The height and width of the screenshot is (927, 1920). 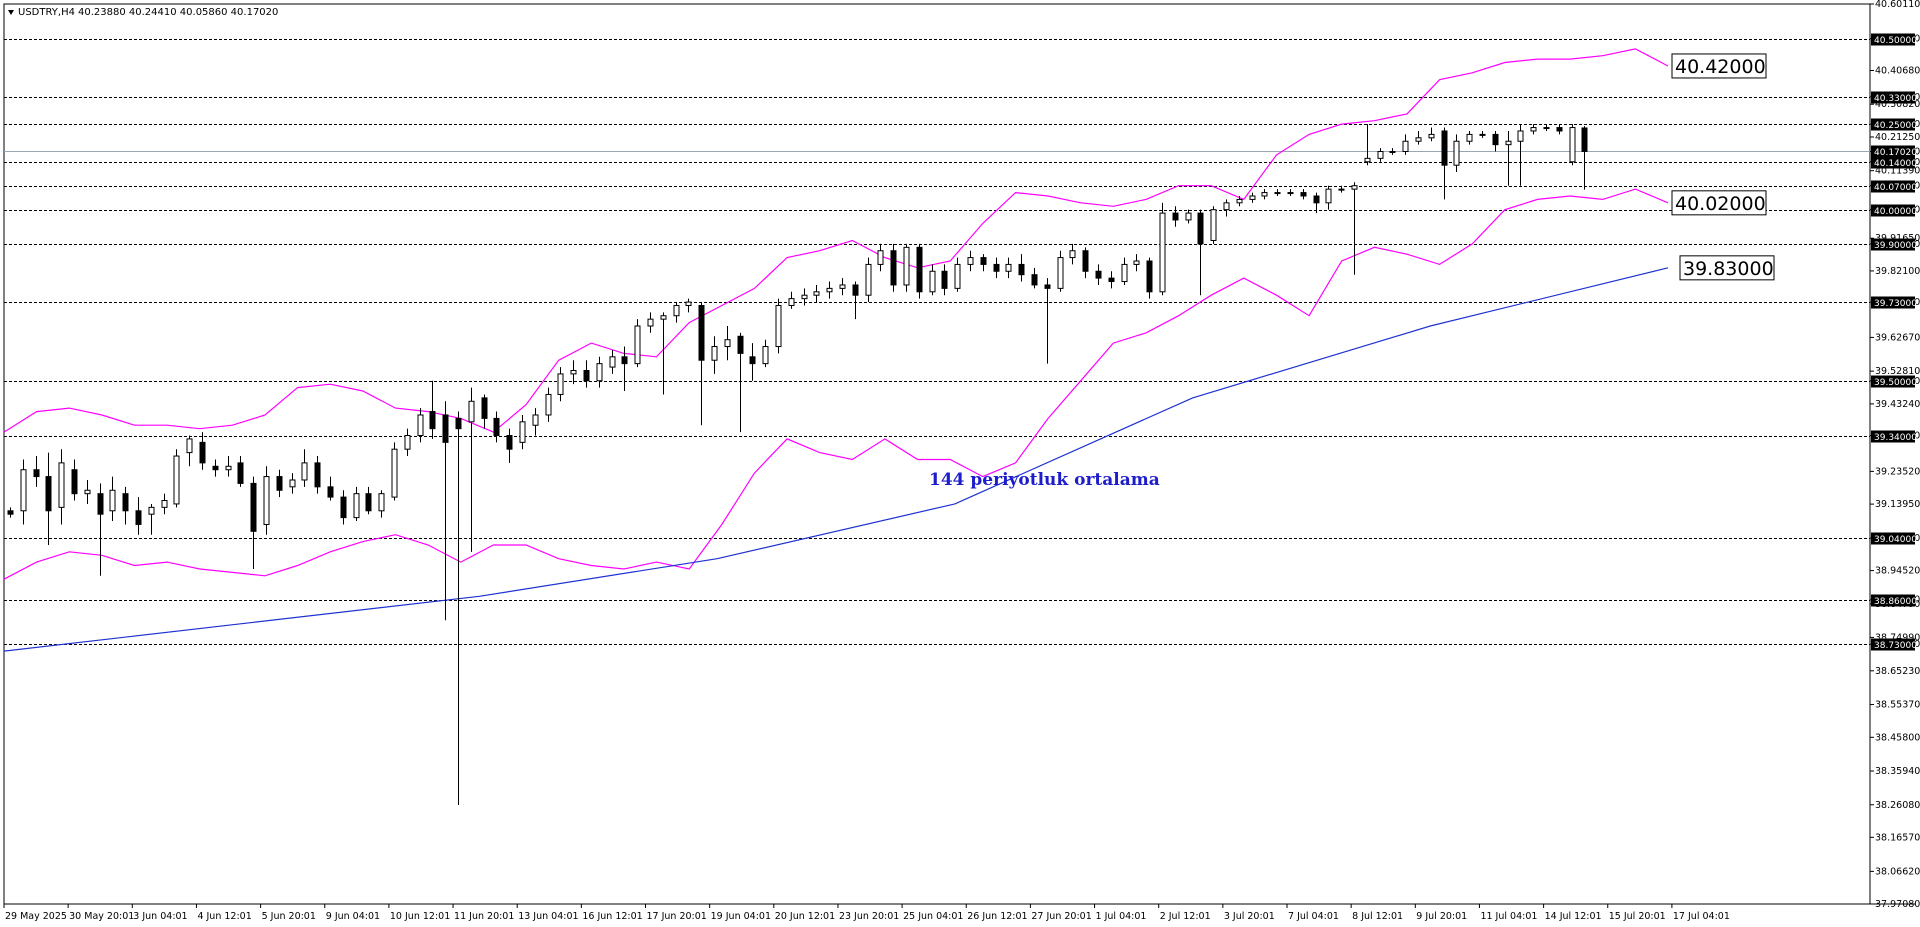 What do you see at coordinates (11, 12) in the screenshot?
I see `symbol-menu-triangle-icon` at bounding box center [11, 12].